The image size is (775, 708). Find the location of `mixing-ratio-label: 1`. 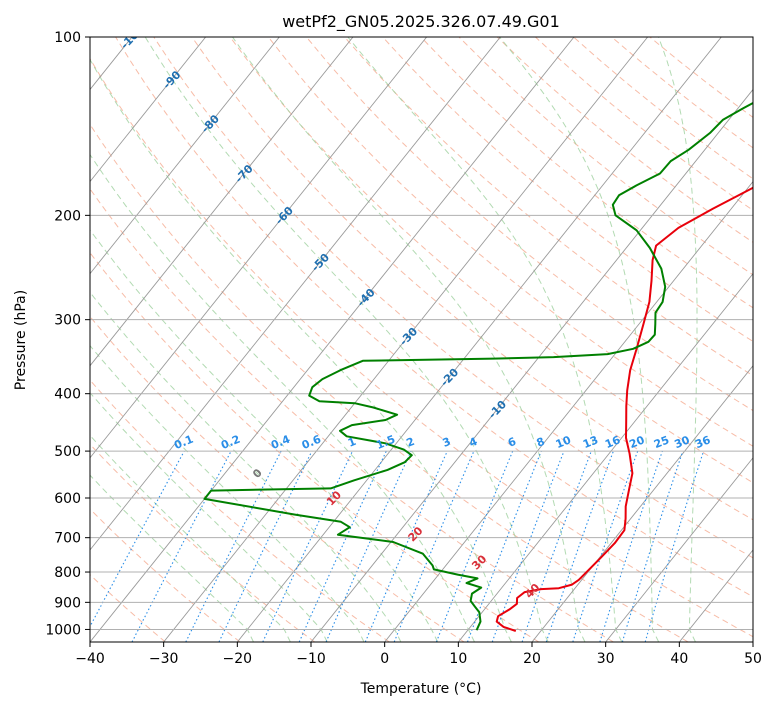

mixing-ratio-label: 1 is located at coordinates (352, 442).